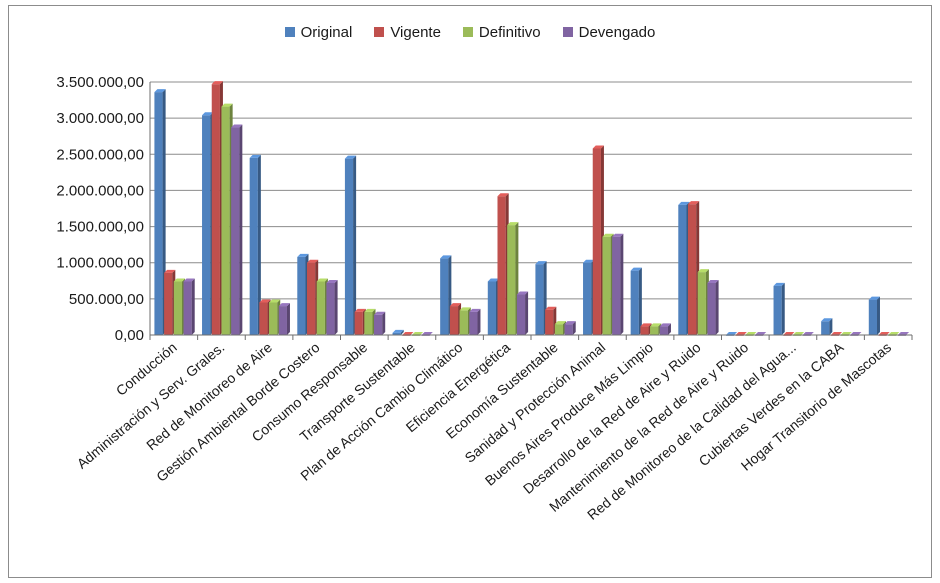  What do you see at coordinates (100, 154) in the screenshot?
I see `y-tick-label: 2.500.000,00` at bounding box center [100, 154].